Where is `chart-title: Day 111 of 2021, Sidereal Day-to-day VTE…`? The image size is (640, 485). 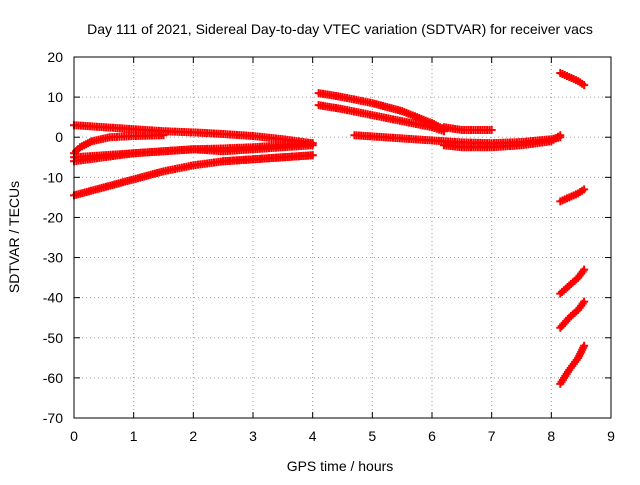 chart-title: Day 111 of 2021, Sidereal Day-to-day VTE… is located at coordinates (340, 29).